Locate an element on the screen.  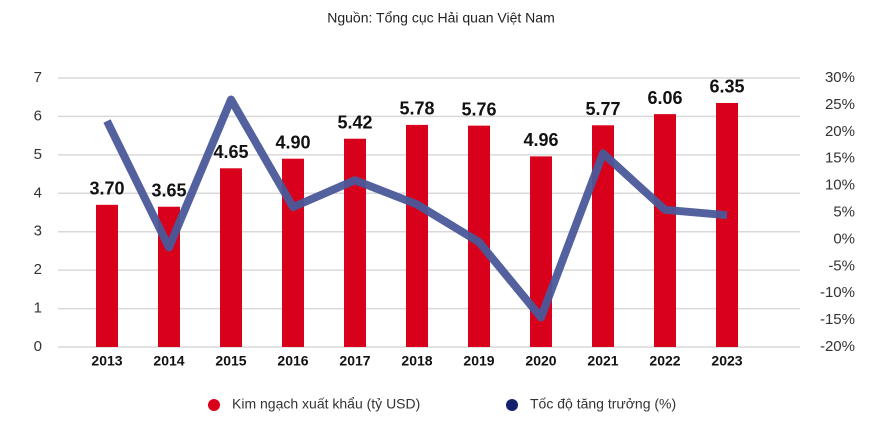
x-tick-label: 2015 is located at coordinates (230, 361).